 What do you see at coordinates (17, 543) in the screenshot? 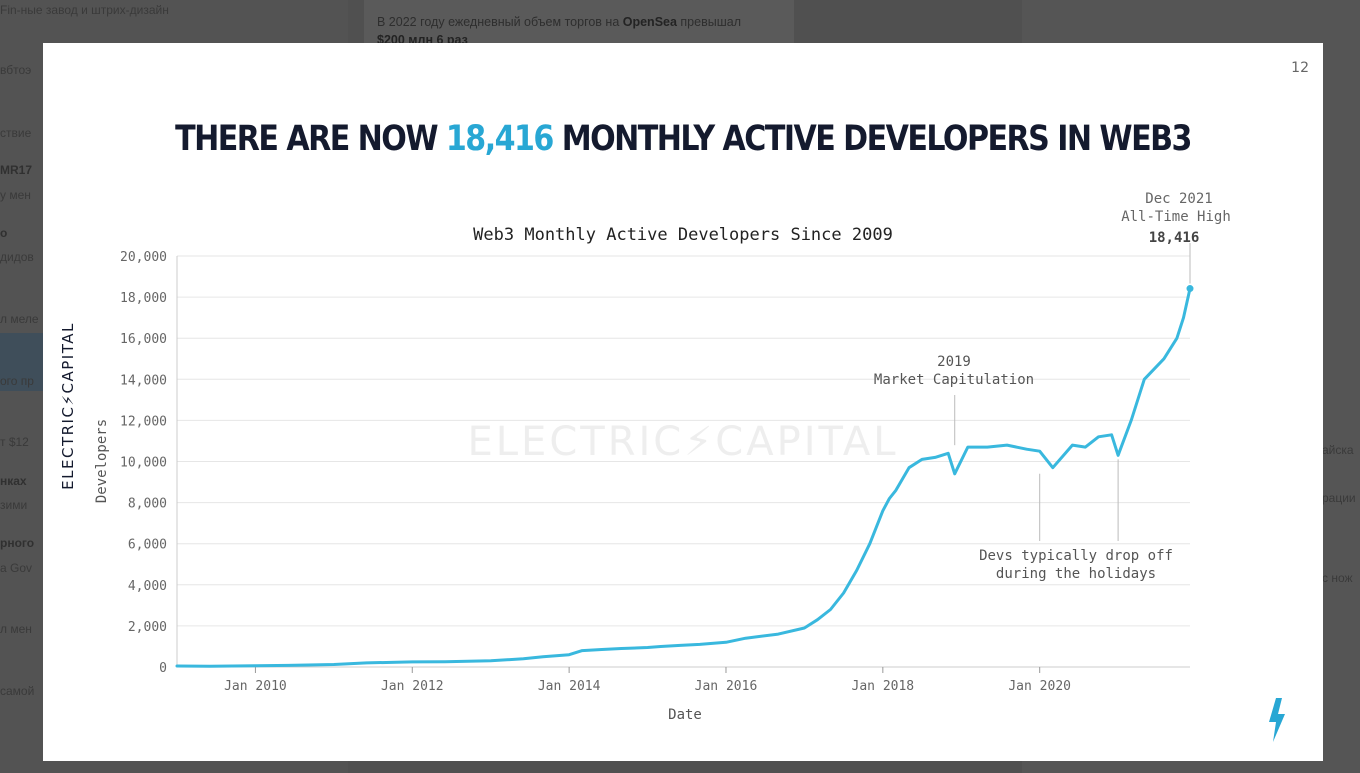
I see `background-snippet: рного` at bounding box center [17, 543].